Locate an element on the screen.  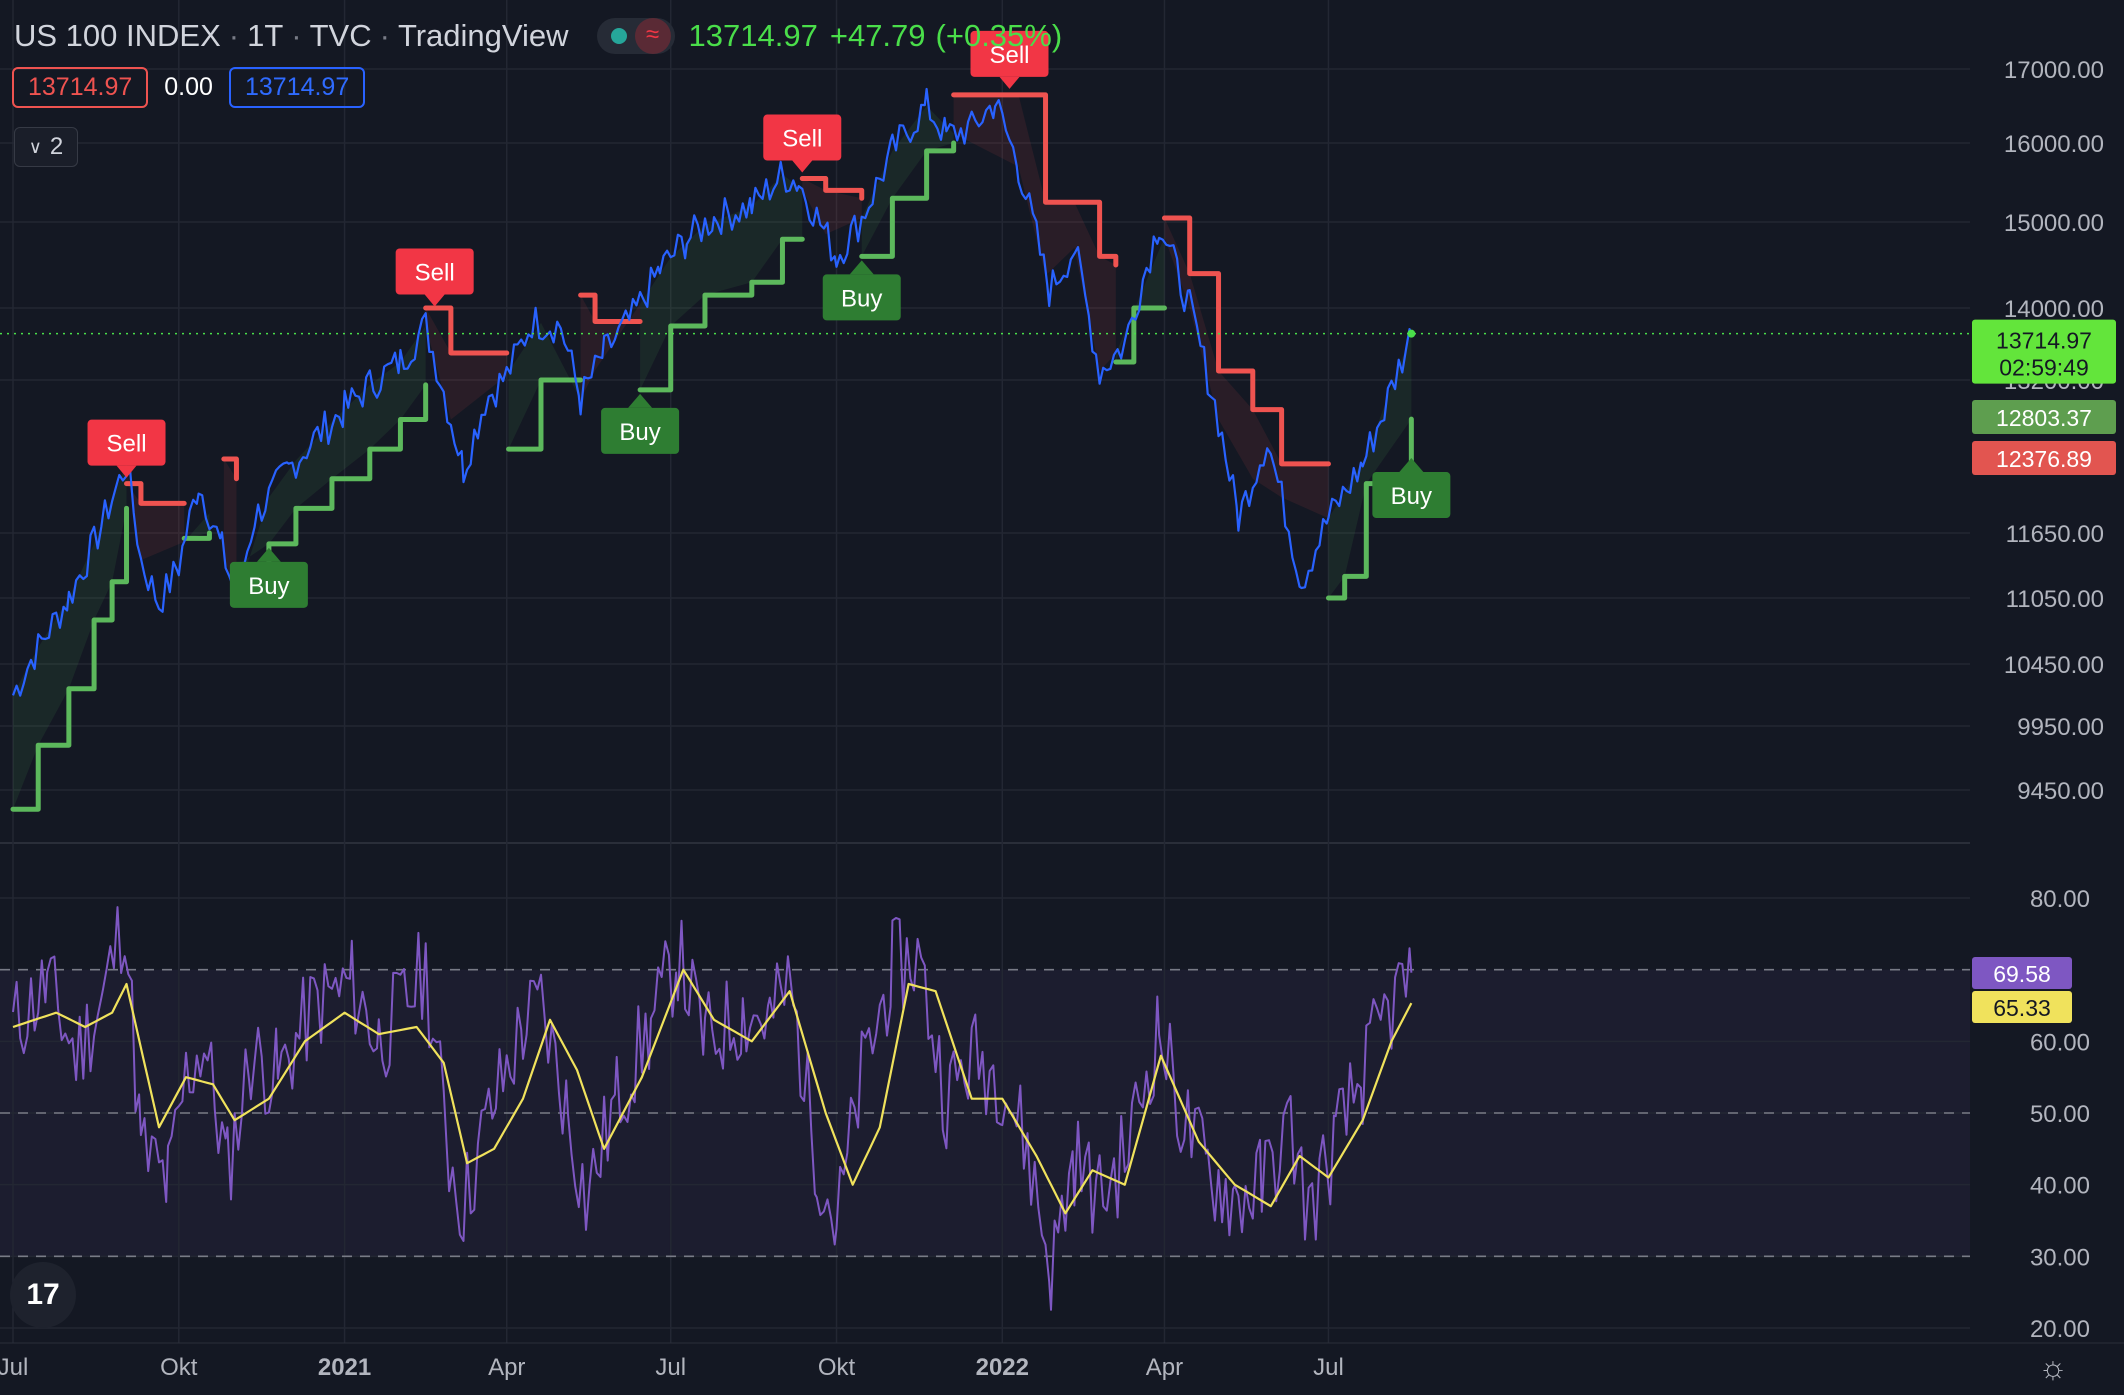
last-price-tag-text: 13714.97 is located at coordinates (2044, 341).